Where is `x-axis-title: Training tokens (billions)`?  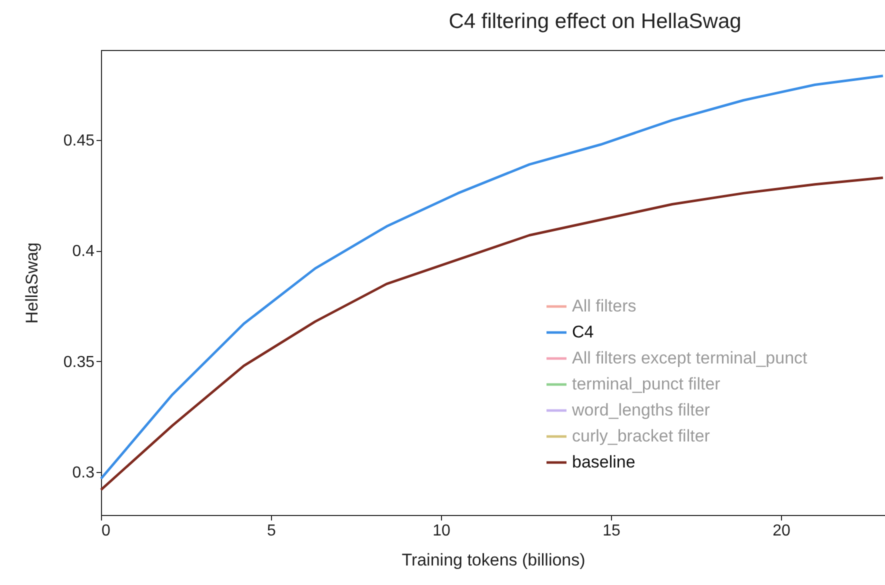 x-axis-title: Training tokens (billions) is located at coordinates (494, 560).